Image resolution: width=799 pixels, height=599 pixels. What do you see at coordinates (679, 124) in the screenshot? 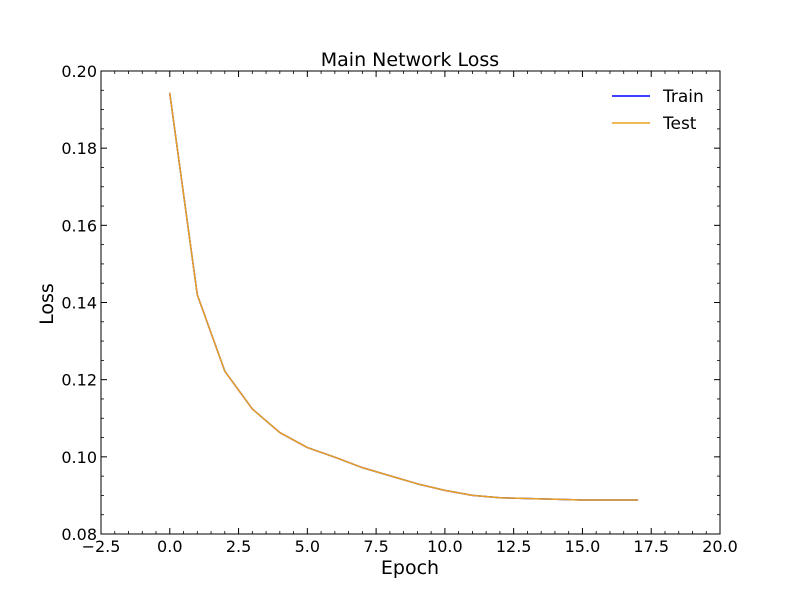
I see `legend-label-test: Test` at bounding box center [679, 124].